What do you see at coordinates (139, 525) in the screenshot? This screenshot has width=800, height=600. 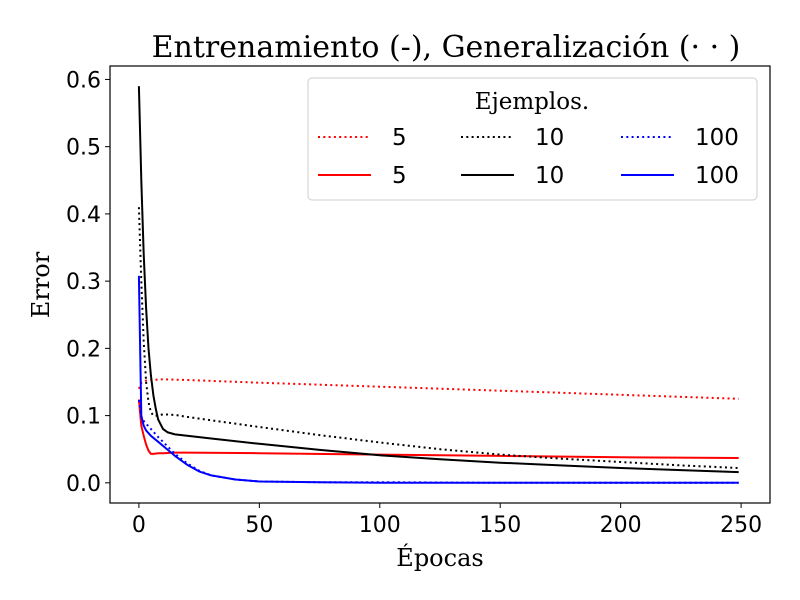 I see `x-tick-label: 0` at bounding box center [139, 525].